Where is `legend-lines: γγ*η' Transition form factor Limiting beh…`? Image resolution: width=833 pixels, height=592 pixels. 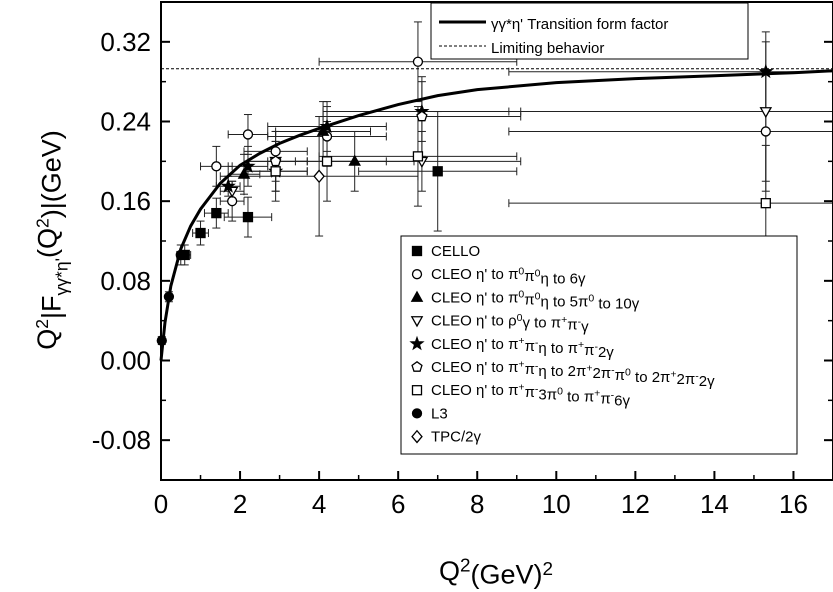
legend-lines: γγ*η' Transition form factor Limiting beh… is located at coordinates (589, 31).